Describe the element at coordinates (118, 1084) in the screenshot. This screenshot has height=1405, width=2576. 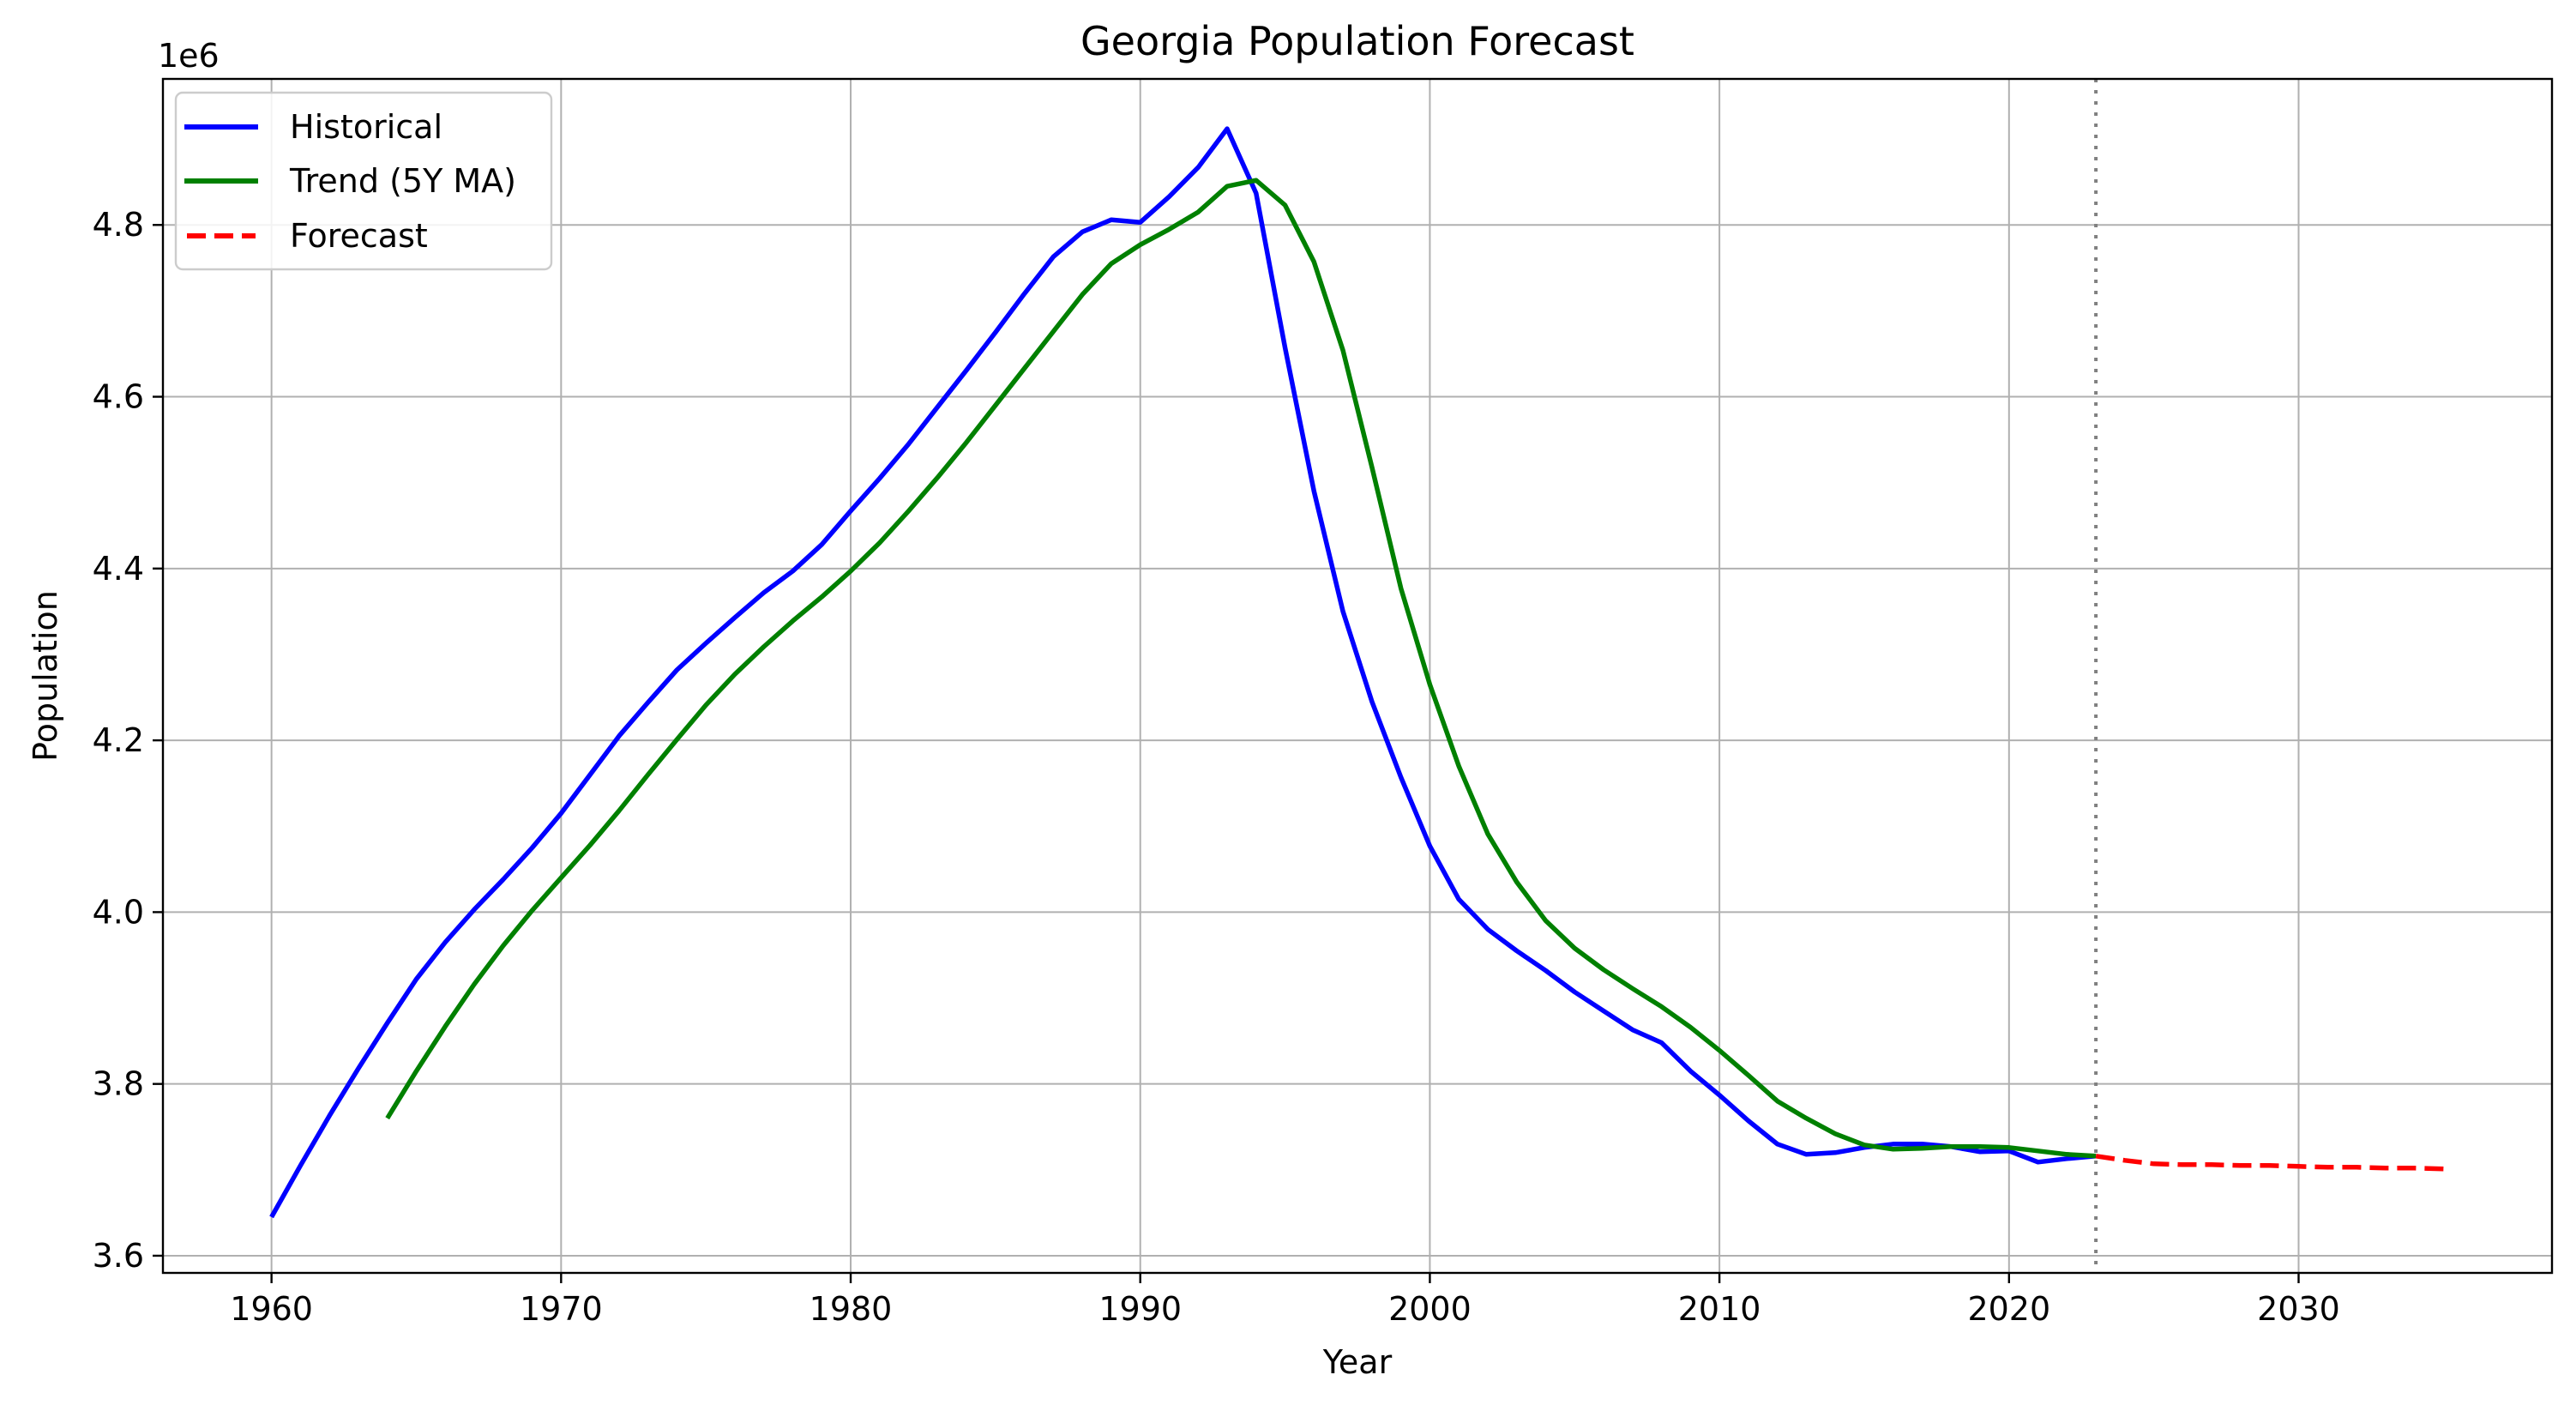
I see `y-tick-label: 3.8` at that location.